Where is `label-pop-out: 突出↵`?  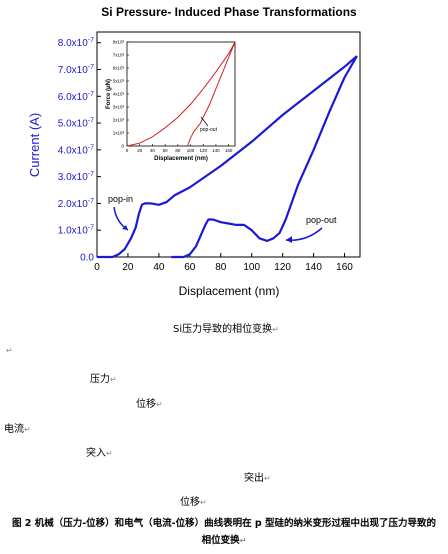 label-pop-out: 突出↵ is located at coordinates (257, 478).